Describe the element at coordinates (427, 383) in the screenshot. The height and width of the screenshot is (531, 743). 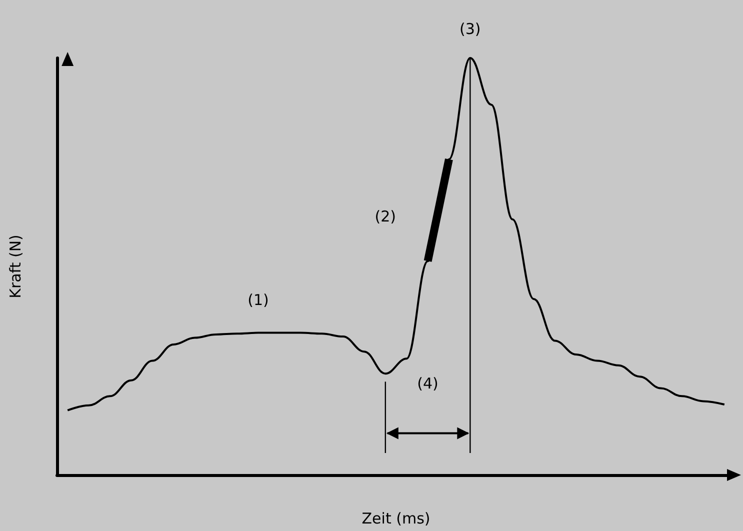
I see `annotation: (4)` at that location.